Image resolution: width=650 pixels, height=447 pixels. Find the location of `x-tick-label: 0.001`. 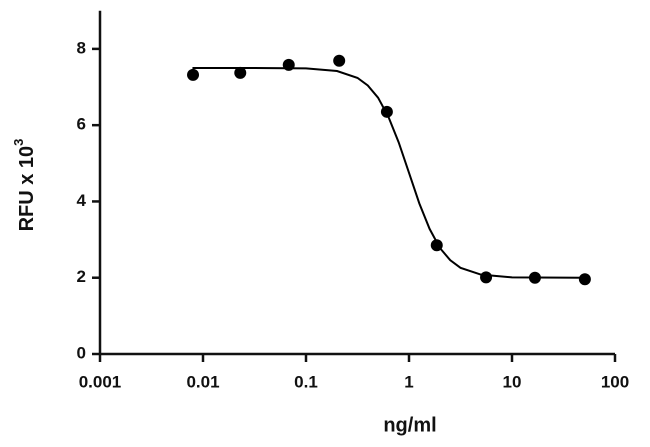

x-tick-label: 0.001 is located at coordinates (100, 381).